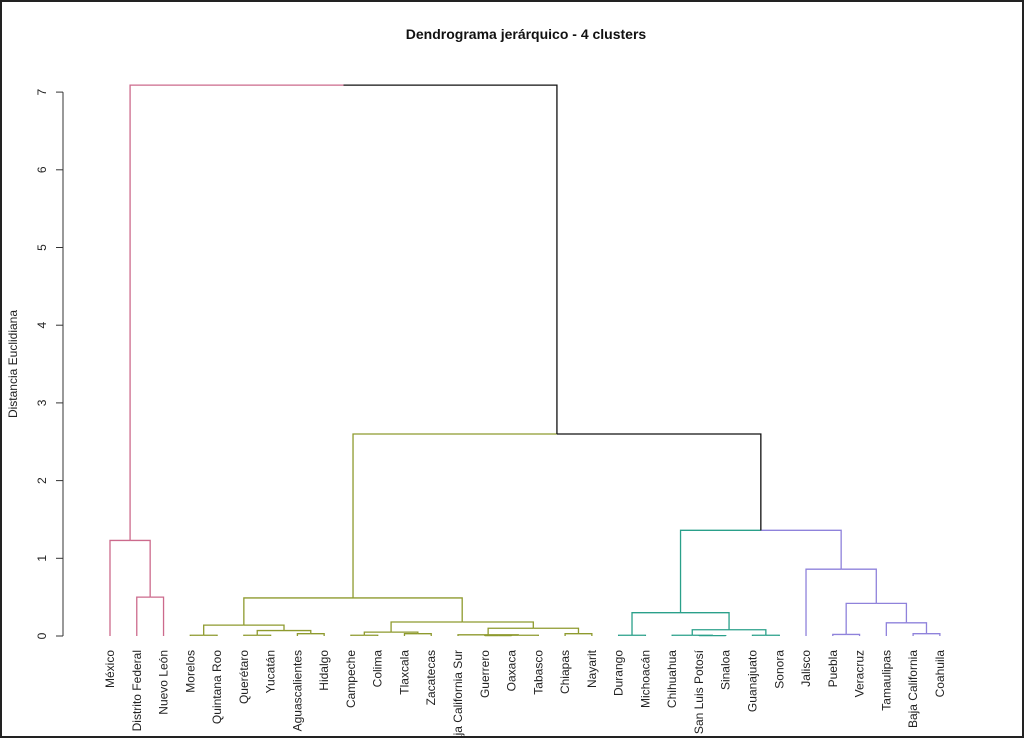  I want to click on leaf-label: Campeche, so click(351, 679).